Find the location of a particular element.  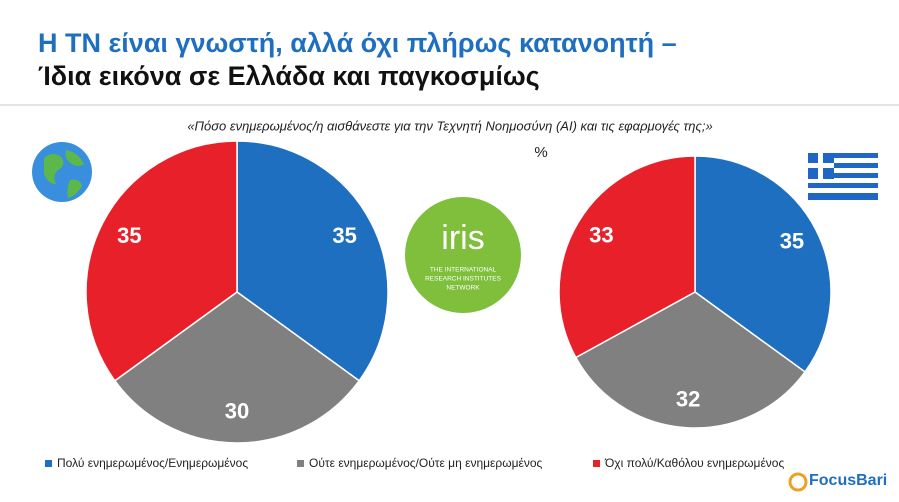

globe-icon is located at coordinates (62, 172).